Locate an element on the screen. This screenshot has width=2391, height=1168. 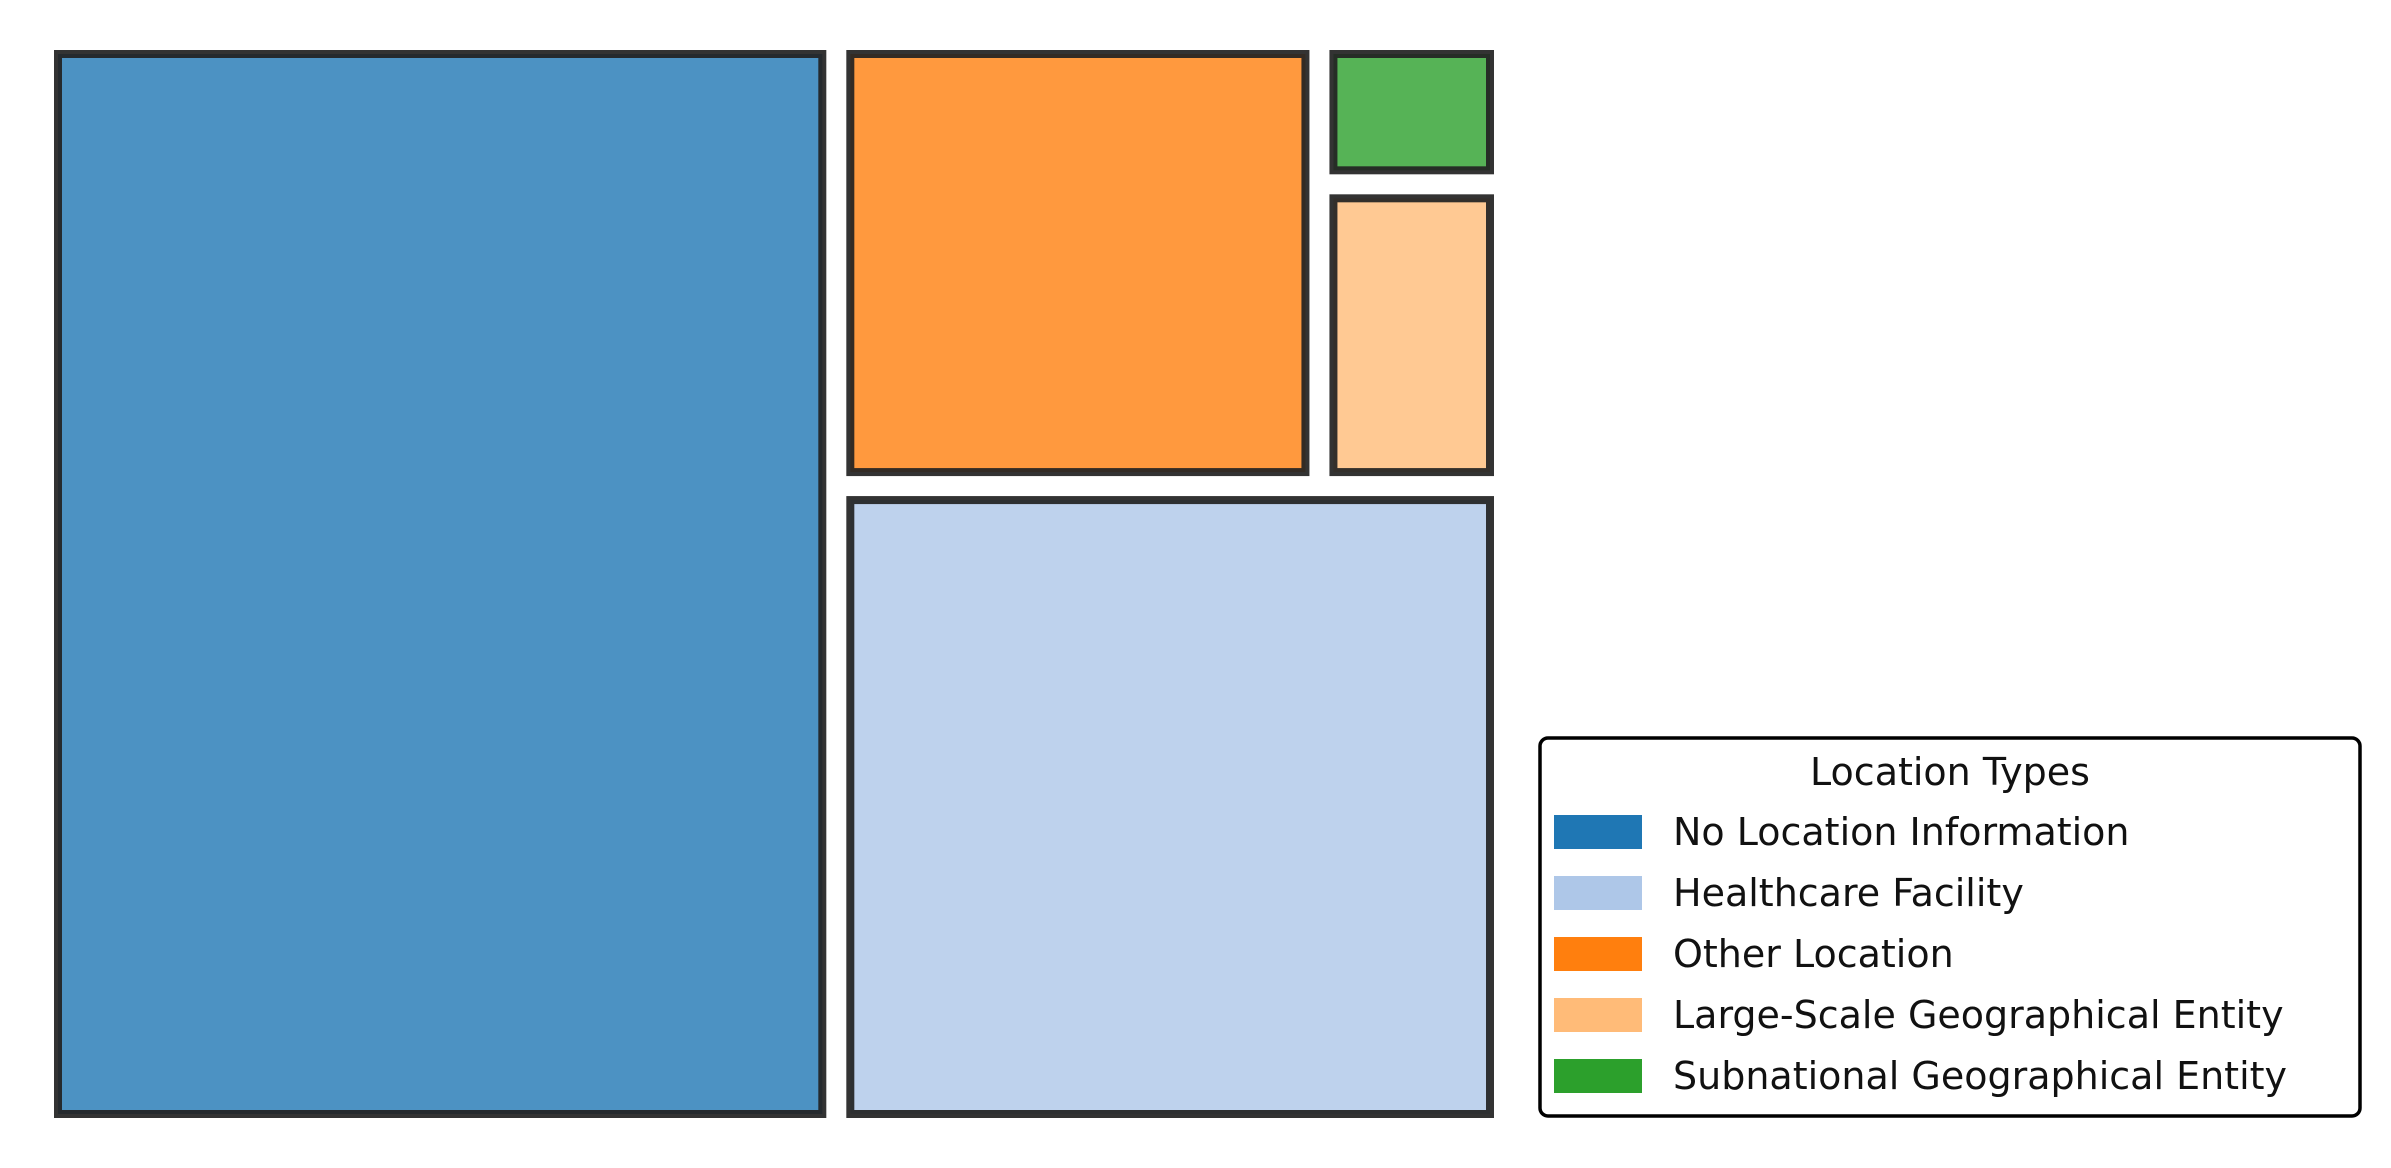
legend-swatch-large-scale-geographical-entity is located at coordinates (1598, 1015).